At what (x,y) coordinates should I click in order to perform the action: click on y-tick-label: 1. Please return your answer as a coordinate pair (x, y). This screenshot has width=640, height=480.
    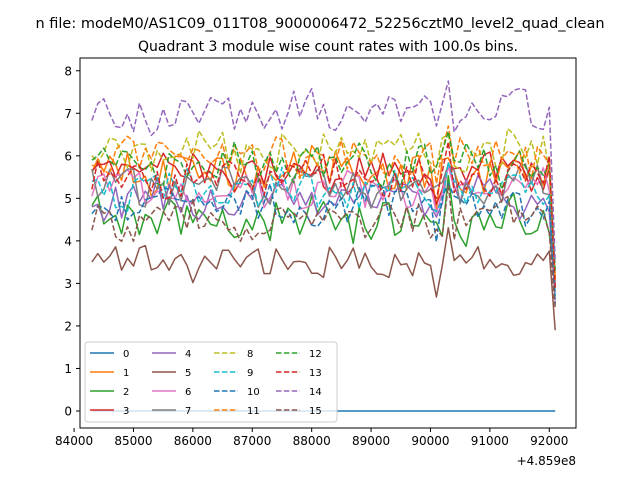
    Looking at the image, I should click on (68, 369).